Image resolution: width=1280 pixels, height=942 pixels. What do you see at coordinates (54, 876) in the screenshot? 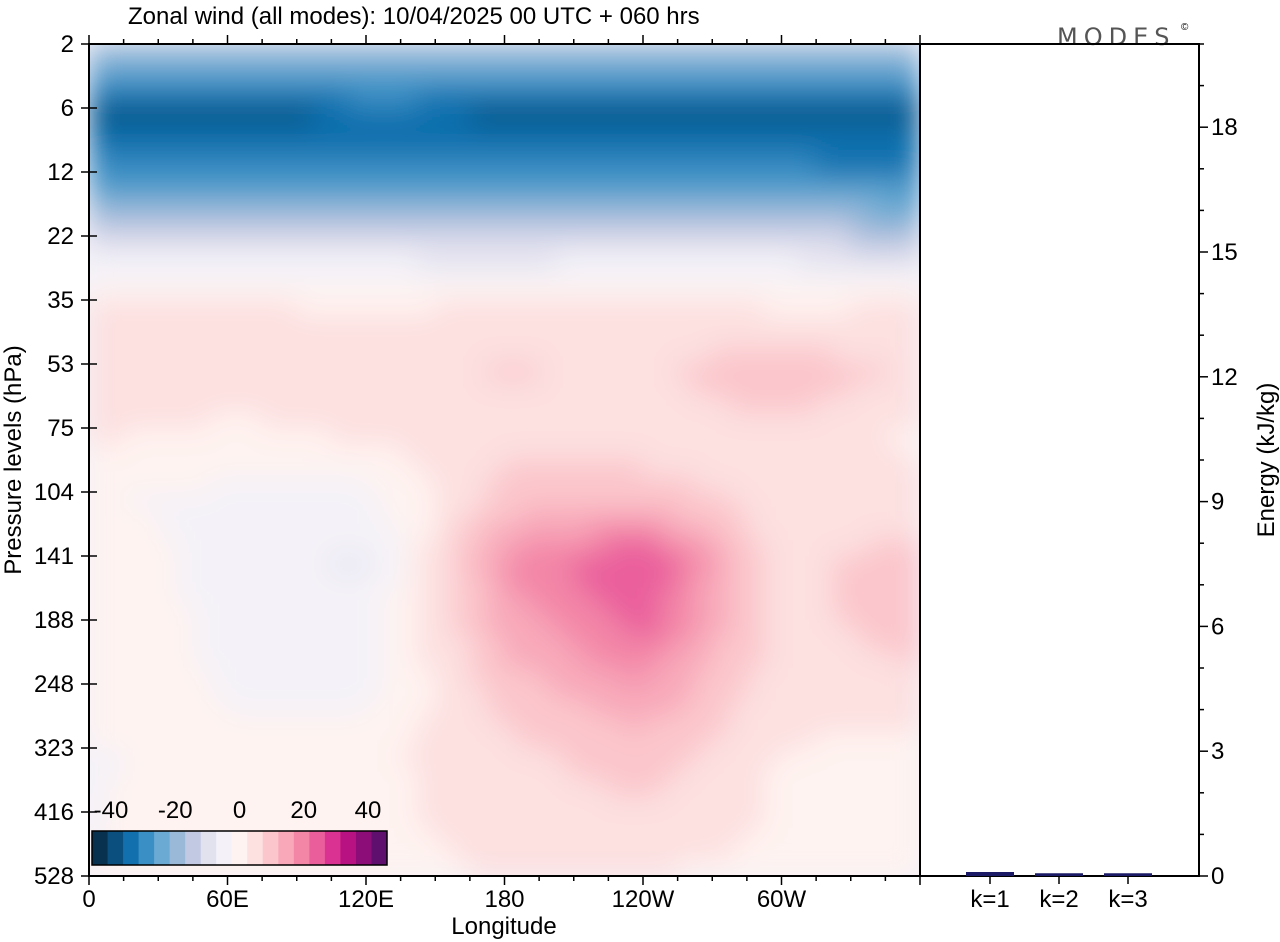
I see `y-tick-label: 528` at bounding box center [54, 876].